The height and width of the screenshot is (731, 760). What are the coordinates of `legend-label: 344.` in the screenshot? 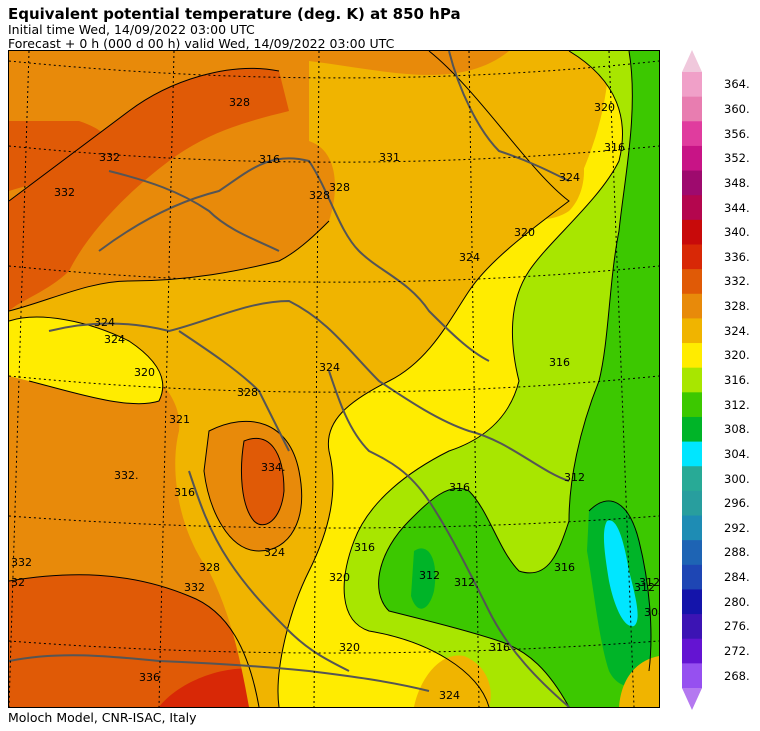 It's located at (737, 207).